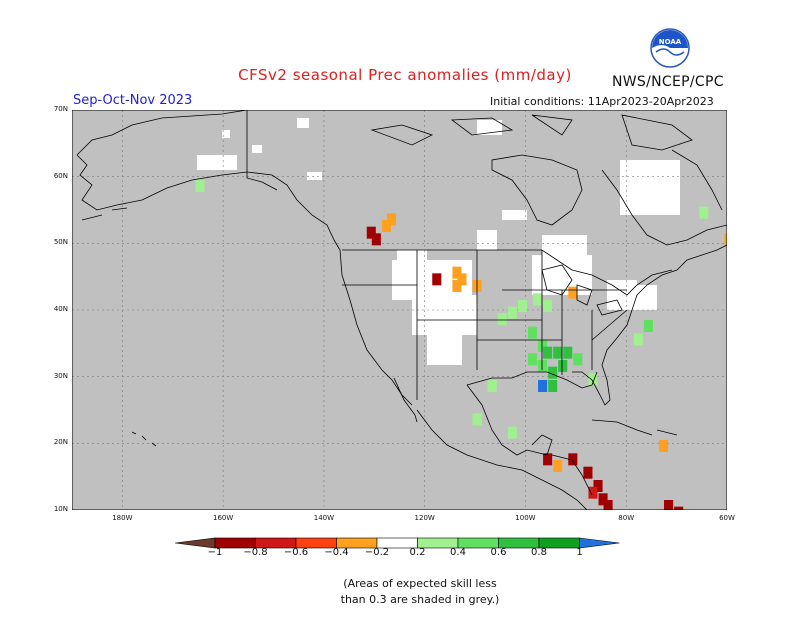  Describe the element at coordinates (60, 309) in the screenshot. I see `latitude-label: 40N` at that location.